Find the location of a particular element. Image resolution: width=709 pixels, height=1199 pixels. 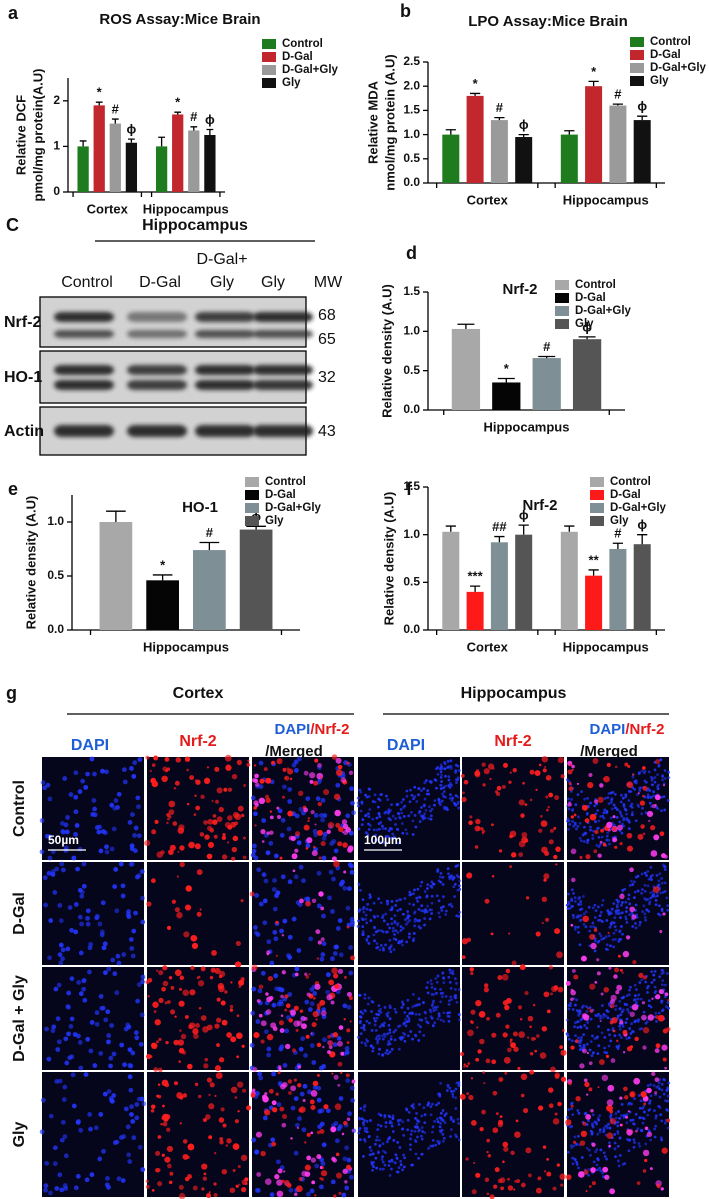

micrograph is located at coordinates (617, 913).